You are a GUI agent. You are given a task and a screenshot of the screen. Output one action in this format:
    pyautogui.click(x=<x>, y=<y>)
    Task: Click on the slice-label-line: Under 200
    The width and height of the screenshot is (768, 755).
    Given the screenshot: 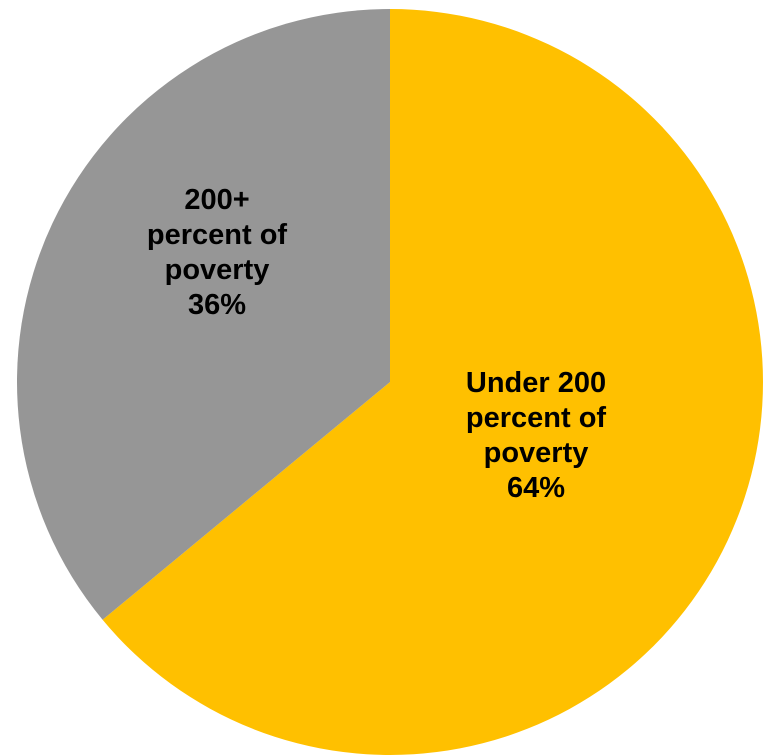 What is the action you would take?
    pyautogui.click(x=536, y=383)
    